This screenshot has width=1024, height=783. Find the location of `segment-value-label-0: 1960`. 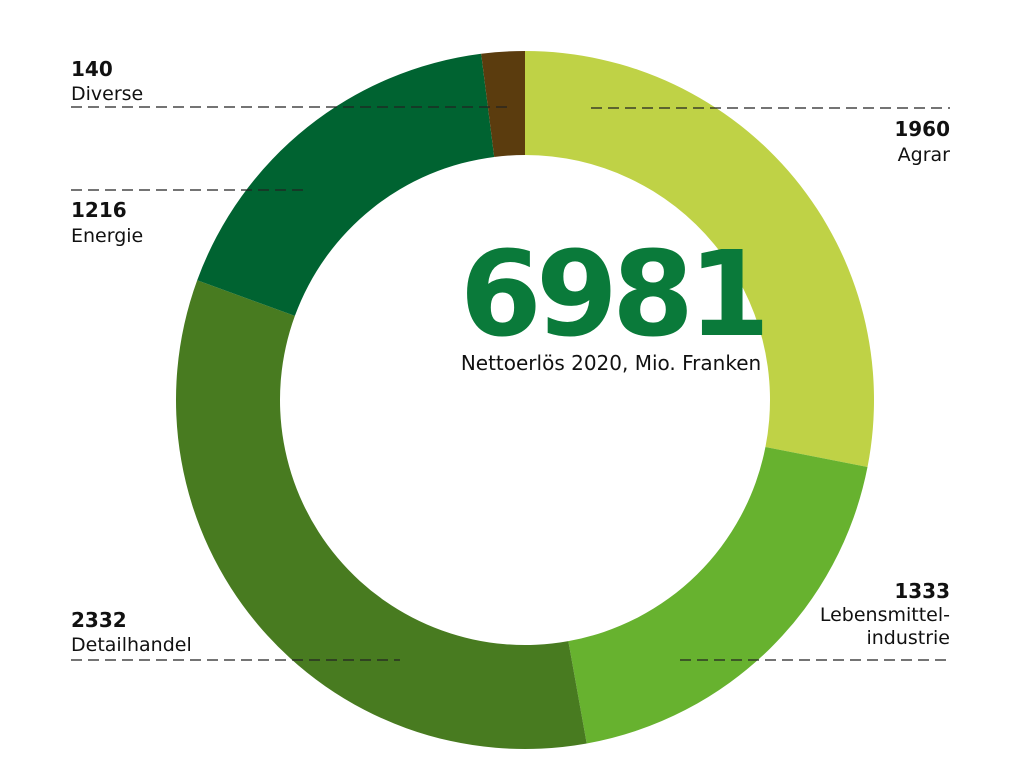

segment-value-label-0: 1960 is located at coordinates (922, 129).